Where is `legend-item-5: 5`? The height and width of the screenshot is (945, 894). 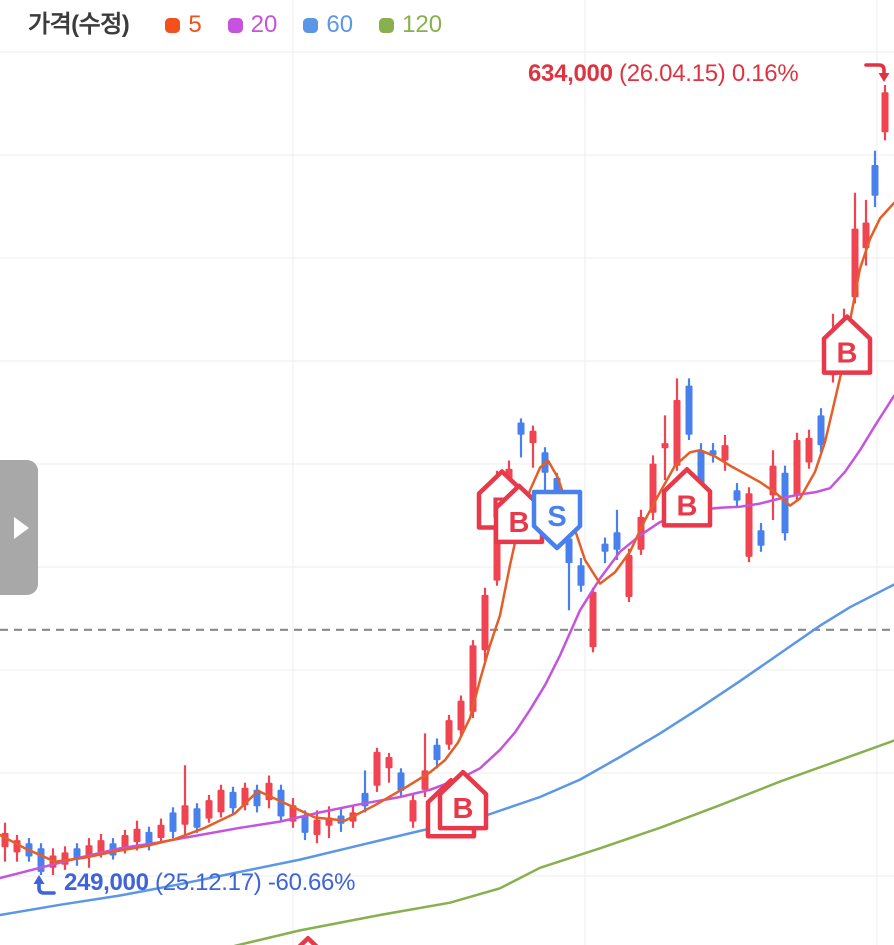 legend-item-5: 5 is located at coordinates (183, 24).